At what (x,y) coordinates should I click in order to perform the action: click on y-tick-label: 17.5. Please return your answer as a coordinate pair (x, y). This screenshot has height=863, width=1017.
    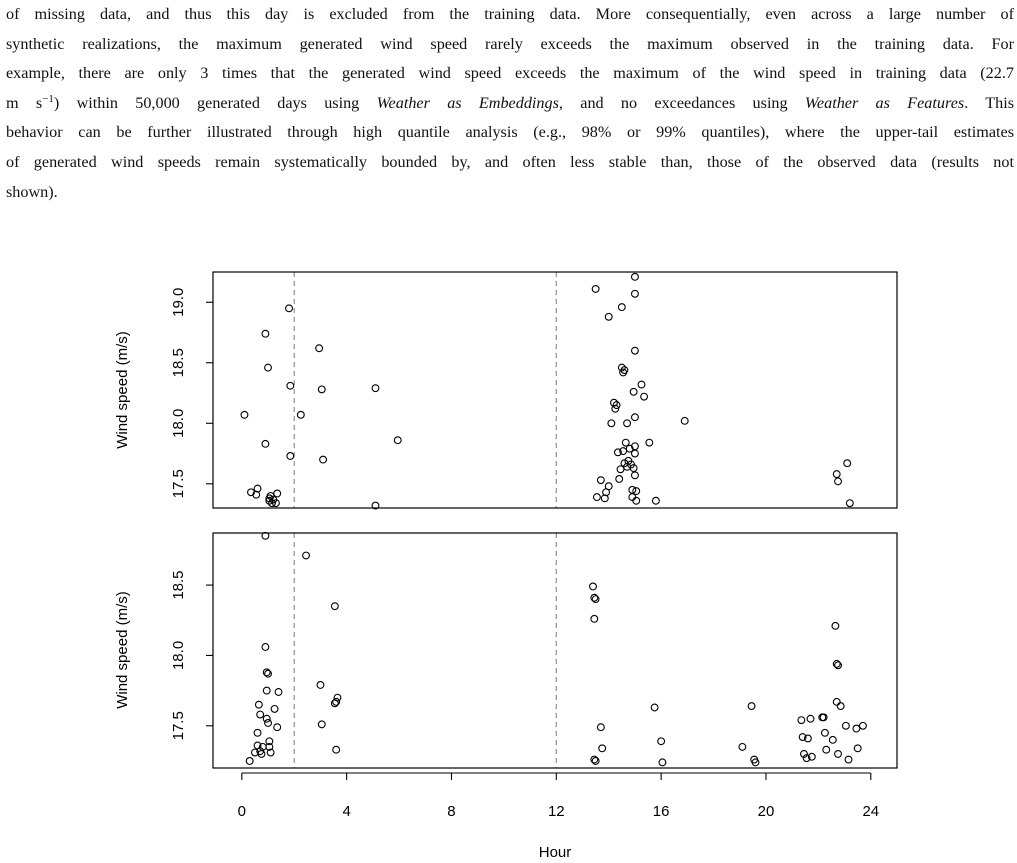
    Looking at the image, I should click on (178, 725).